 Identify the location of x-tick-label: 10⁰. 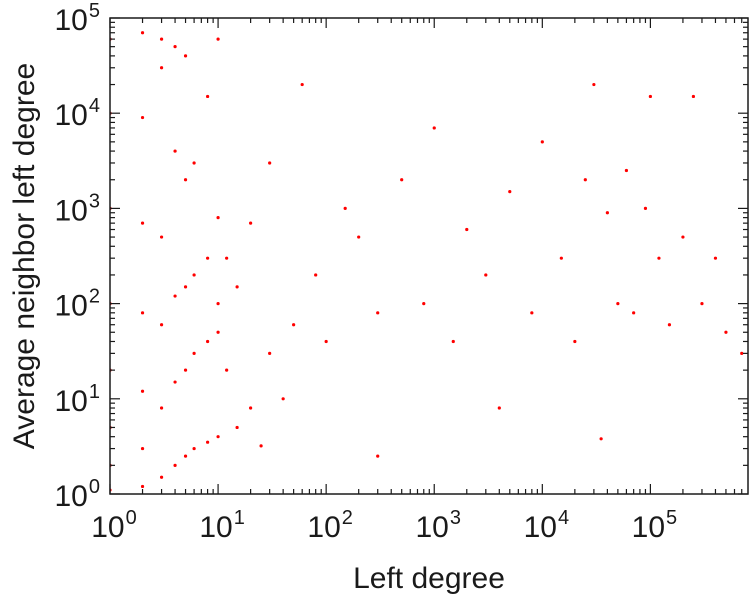
(114, 525).